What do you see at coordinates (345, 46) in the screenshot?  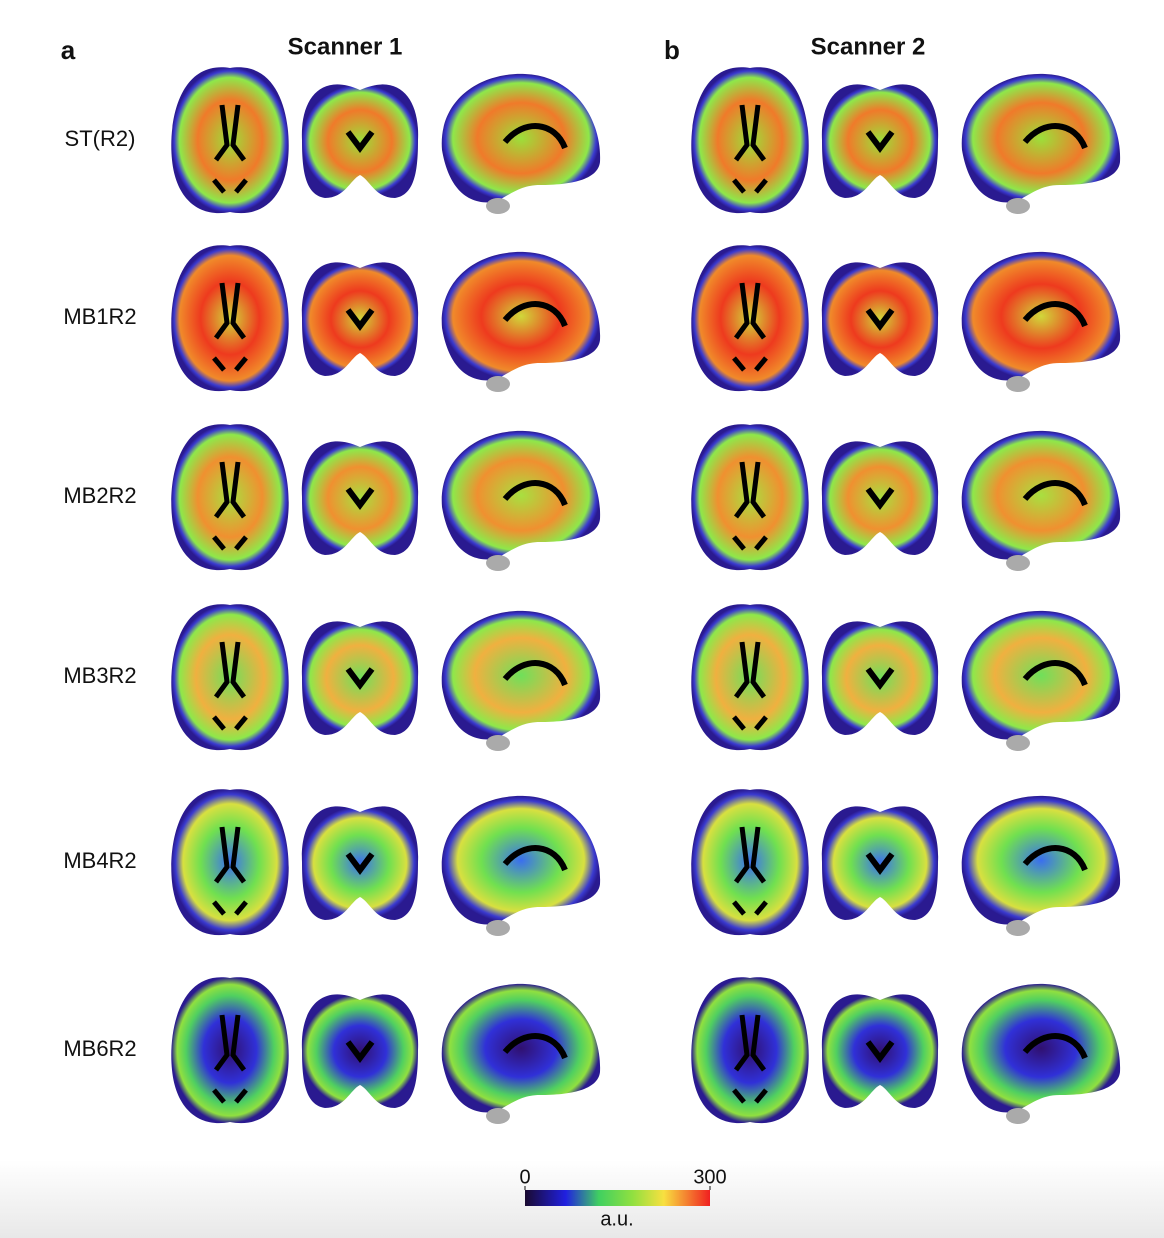 I see `panel-title: Scanner 1` at bounding box center [345, 46].